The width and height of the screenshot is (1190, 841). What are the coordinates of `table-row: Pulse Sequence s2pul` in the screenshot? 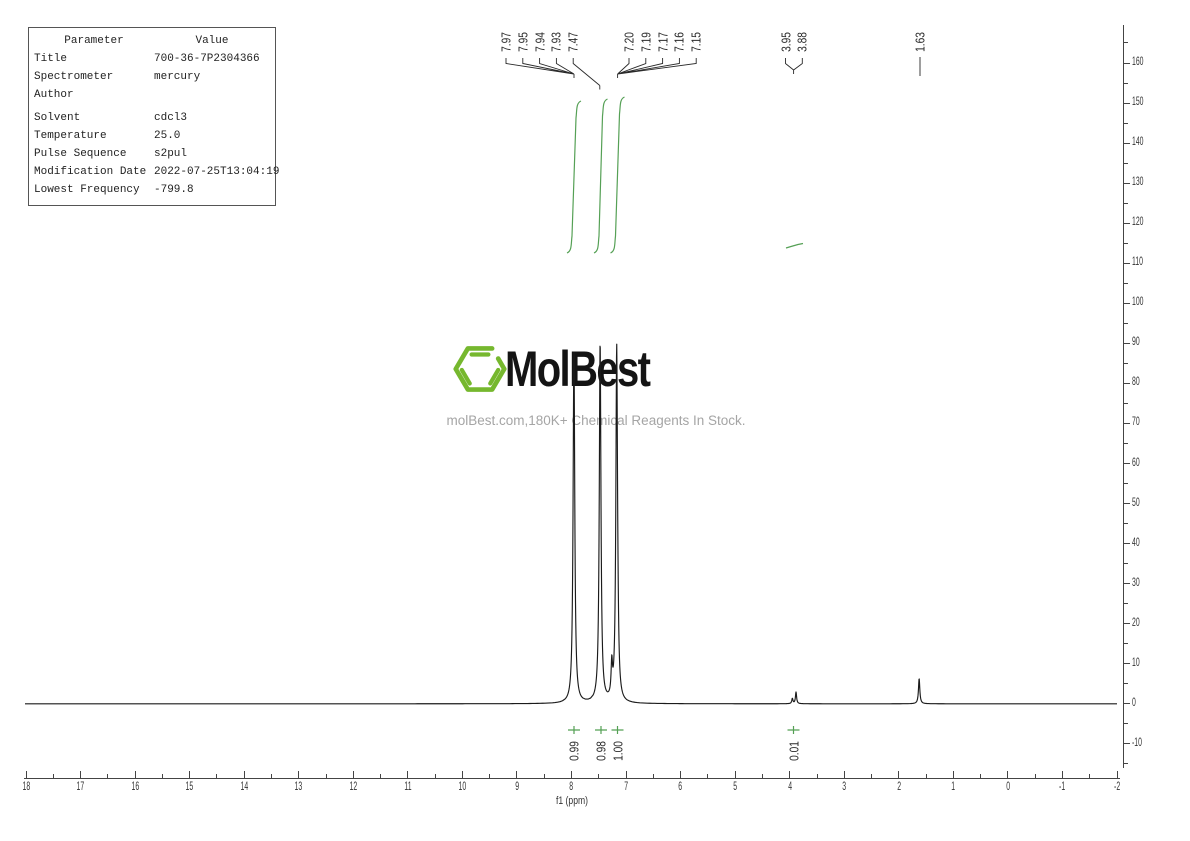 It's located at (152, 154).